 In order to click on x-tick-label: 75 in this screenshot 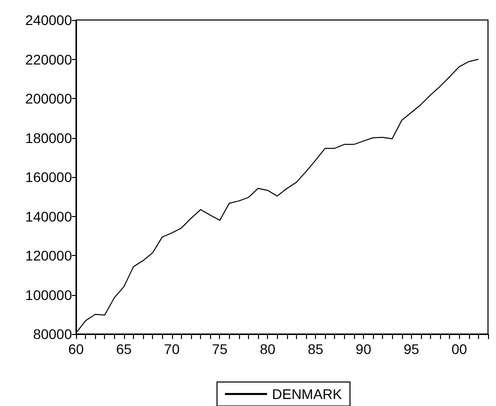, I will do `click(220, 349)`.